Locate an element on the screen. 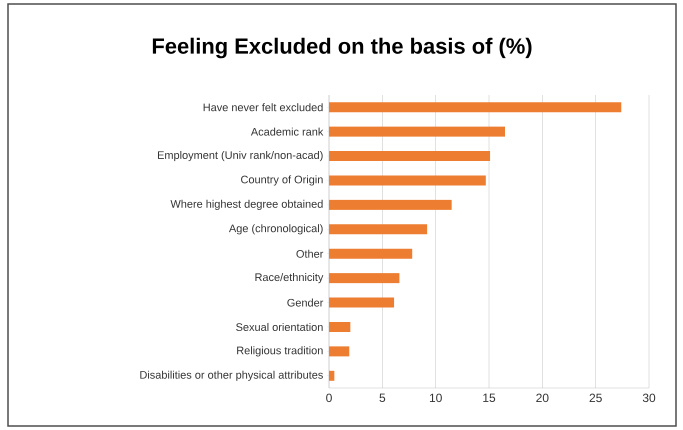 The height and width of the screenshot is (430, 683). x-tick-label: 25 is located at coordinates (596, 398).